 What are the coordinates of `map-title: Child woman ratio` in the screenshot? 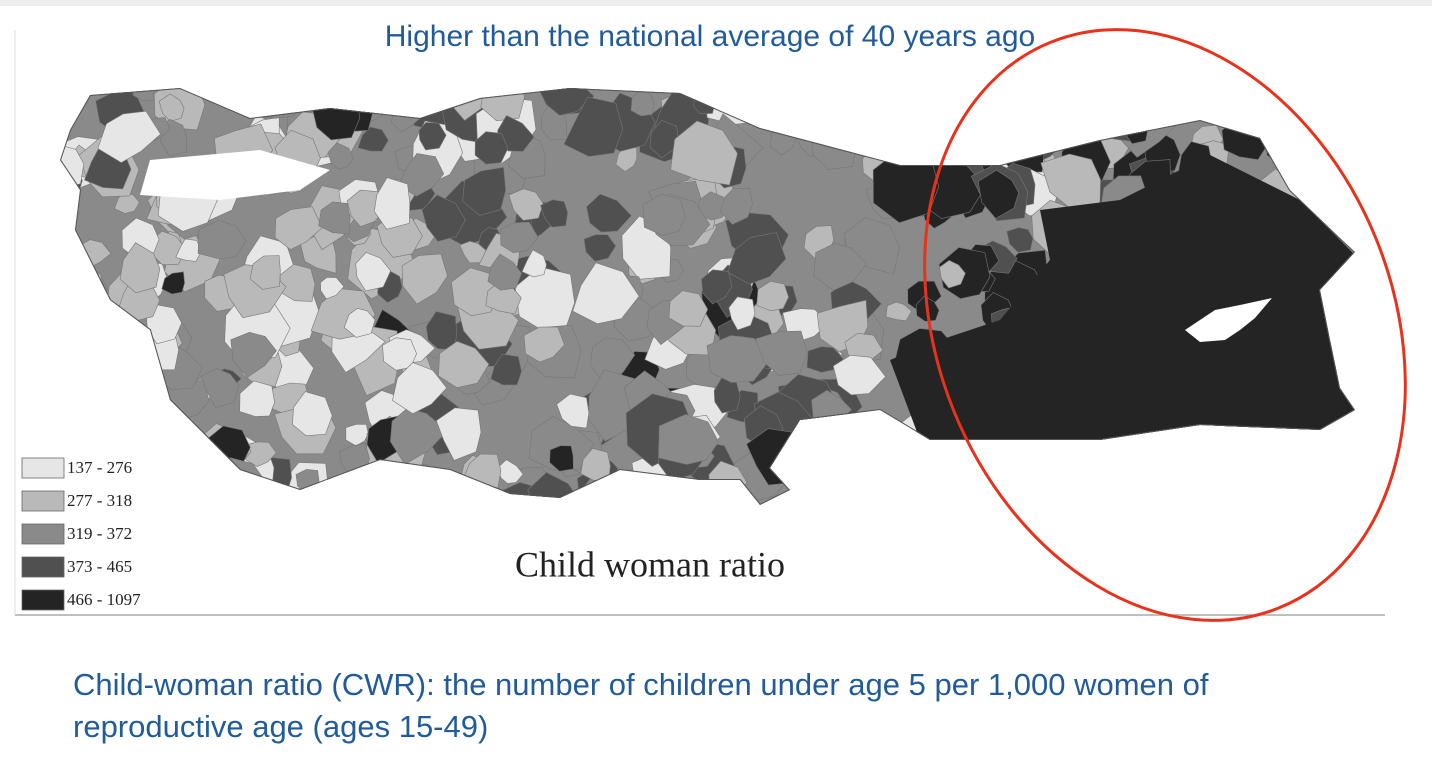 It's located at (650, 564).